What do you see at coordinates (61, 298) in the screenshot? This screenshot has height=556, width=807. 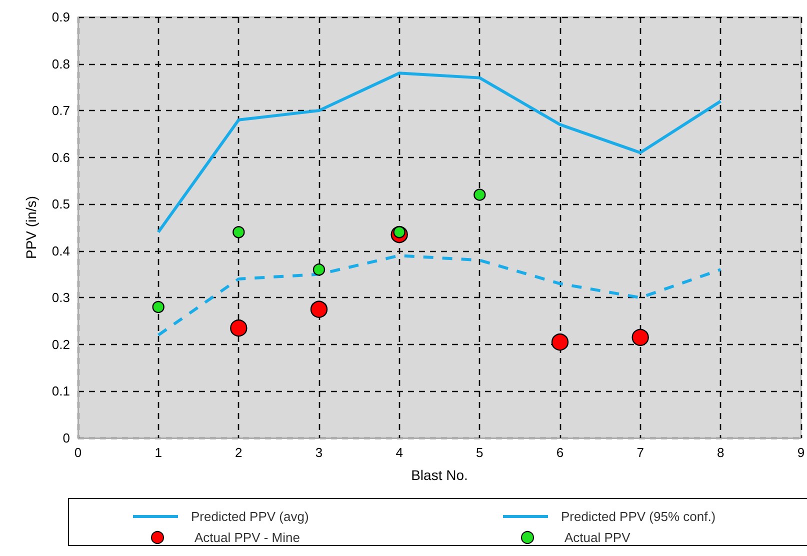 I see `y-tick-label: 0.3` at bounding box center [61, 298].